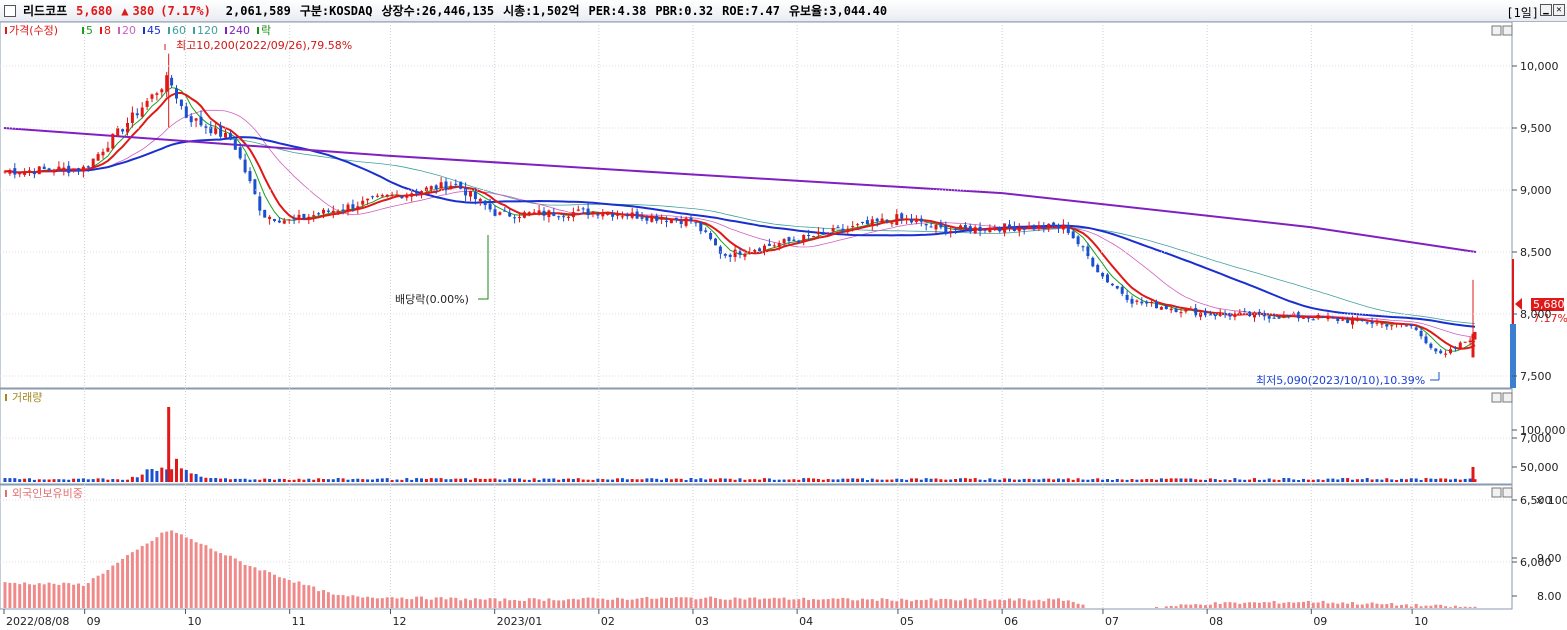 This screenshot has height=630, width=1567. I want to click on select-checkbox, so click(10, 10).